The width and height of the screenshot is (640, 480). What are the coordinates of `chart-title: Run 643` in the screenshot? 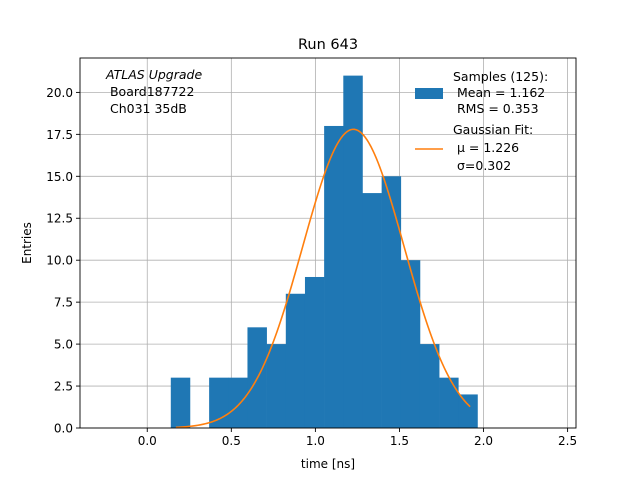 It's located at (328, 45).